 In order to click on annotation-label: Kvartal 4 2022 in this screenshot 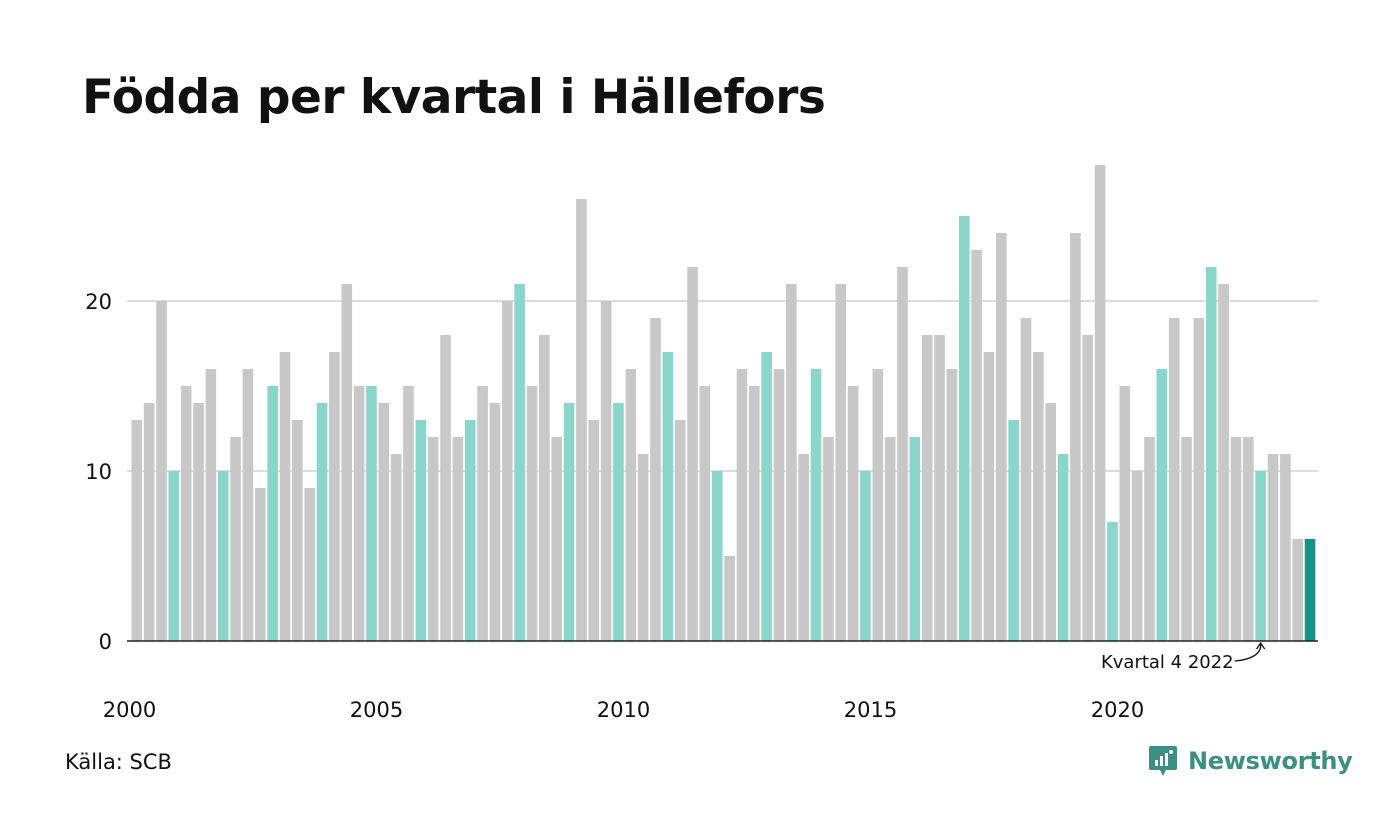, I will do `click(1167, 662)`.